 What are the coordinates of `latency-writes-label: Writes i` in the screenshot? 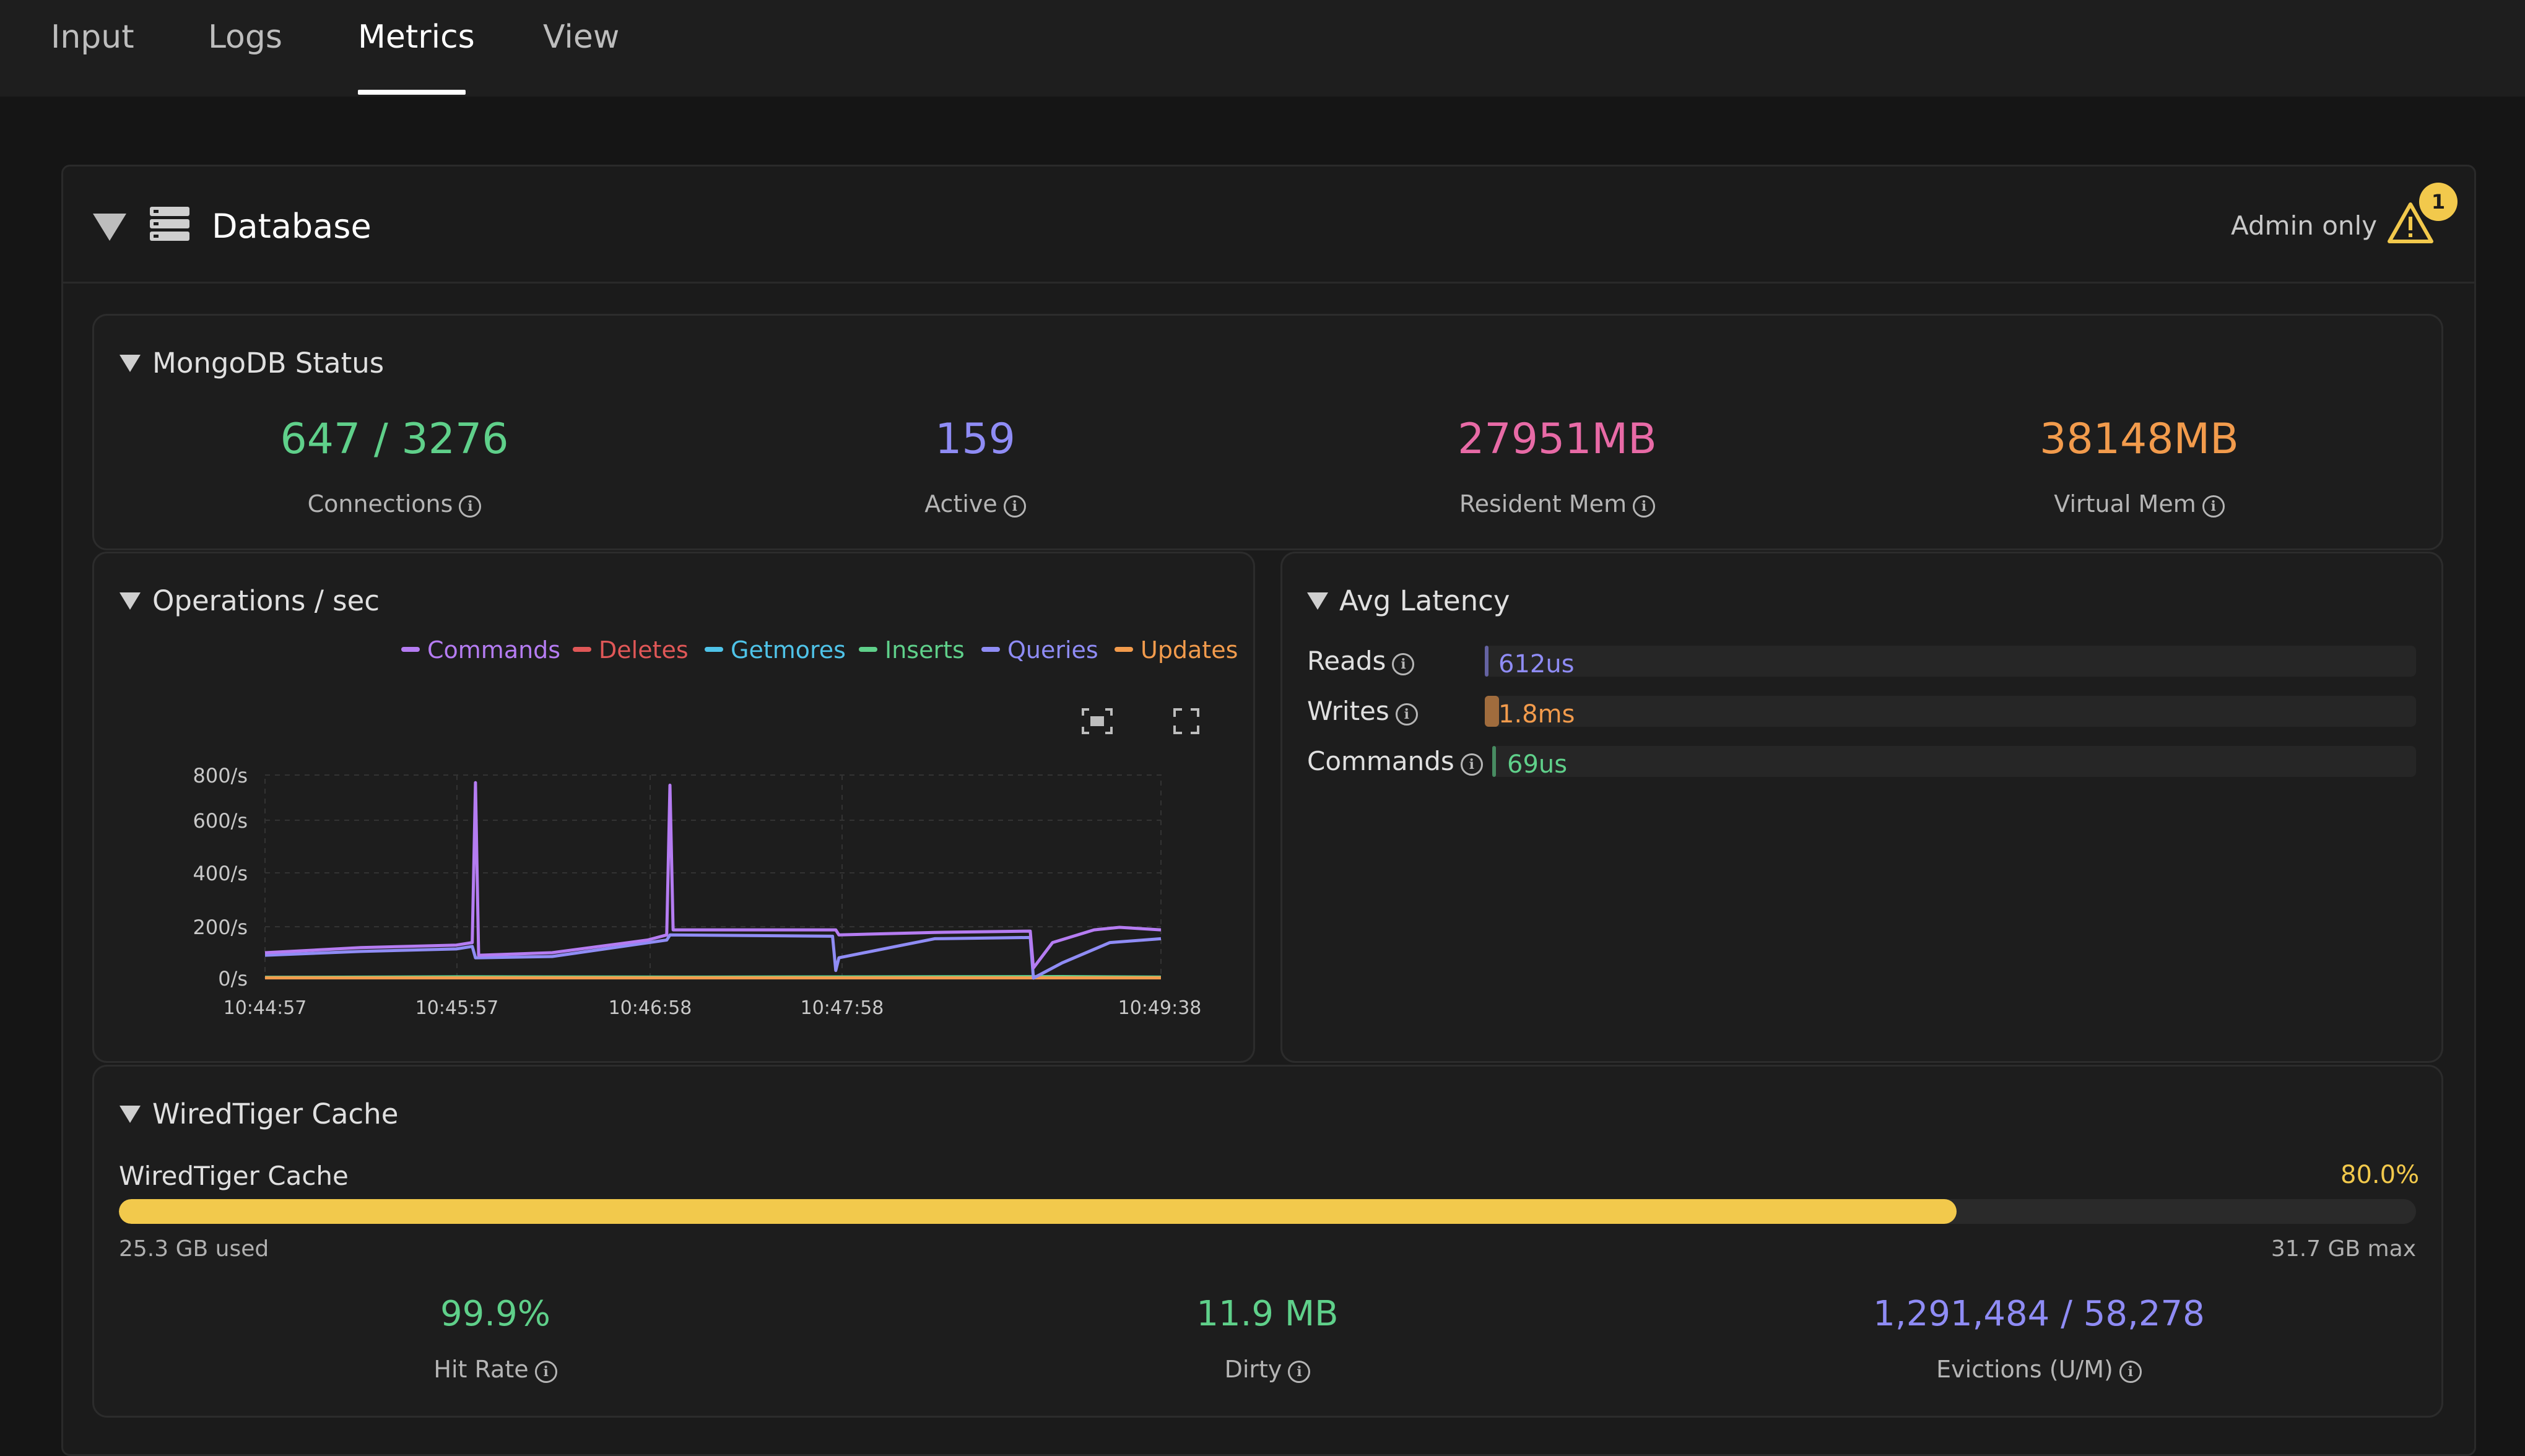 It's located at (1363, 711).